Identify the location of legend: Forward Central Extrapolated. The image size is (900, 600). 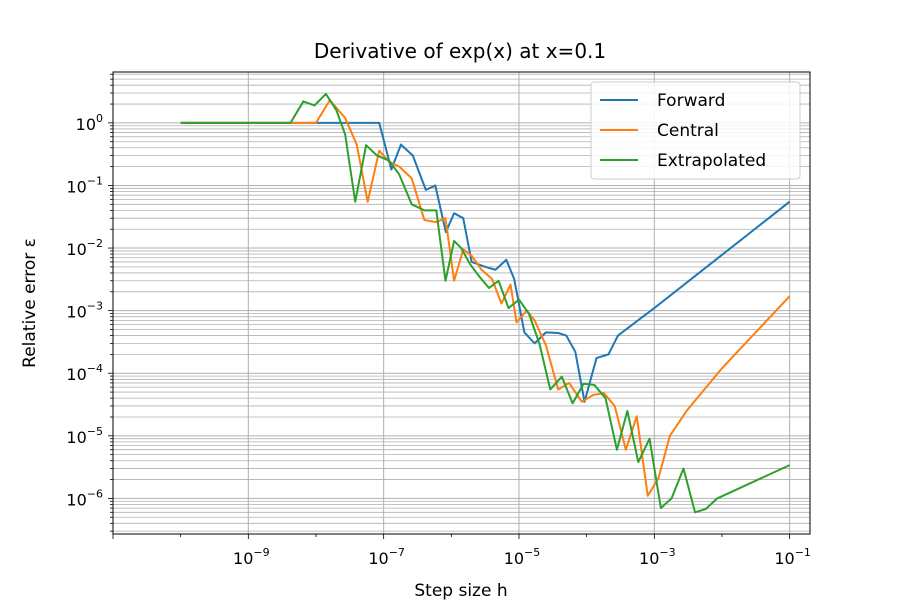
(695, 130).